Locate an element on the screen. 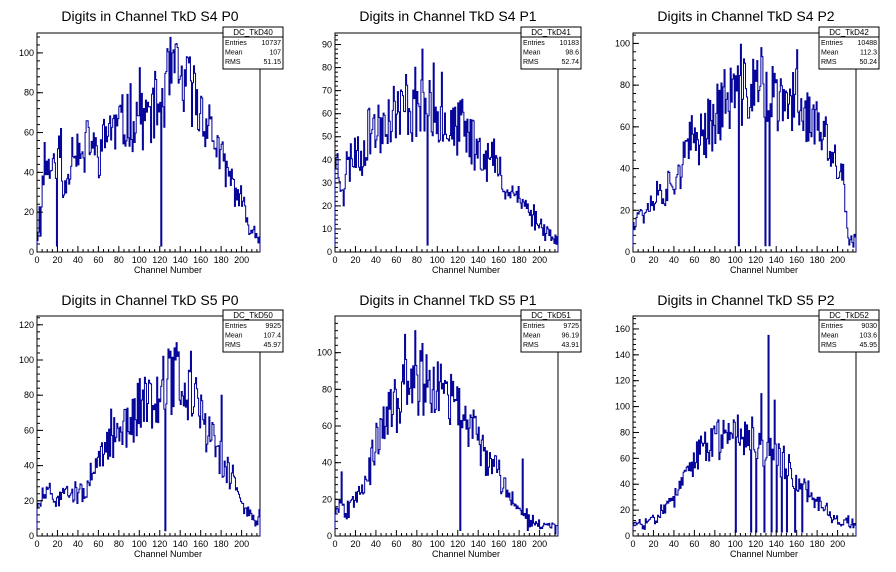  stats-value: 107 is located at coordinates (275, 53).